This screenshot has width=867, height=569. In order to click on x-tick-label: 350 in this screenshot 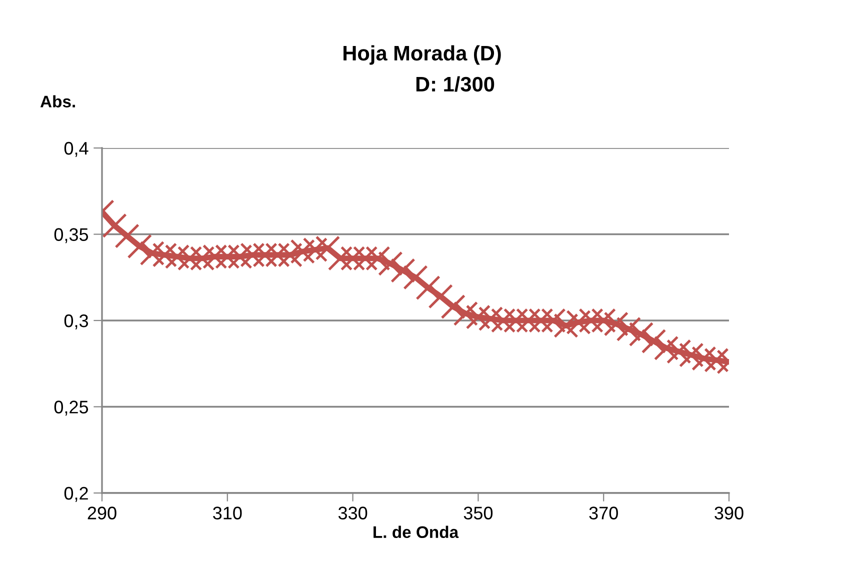, I will do `click(478, 513)`.